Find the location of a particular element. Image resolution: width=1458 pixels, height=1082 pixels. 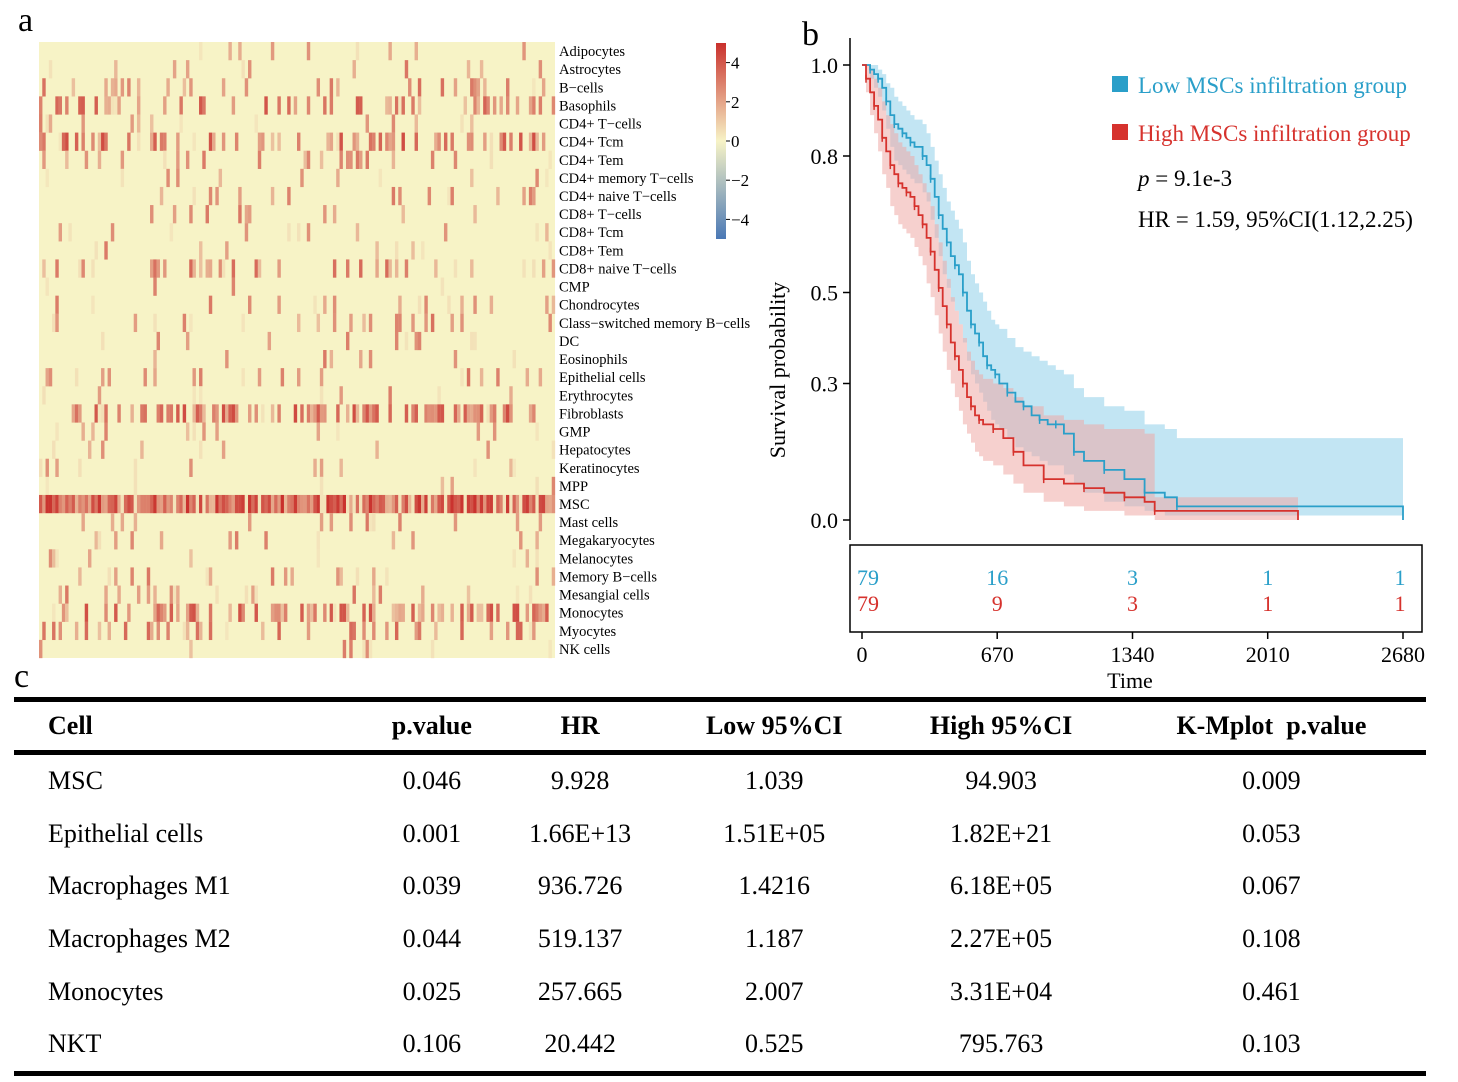

heatmap-row-label: Myocytes is located at coordinates (588, 632).